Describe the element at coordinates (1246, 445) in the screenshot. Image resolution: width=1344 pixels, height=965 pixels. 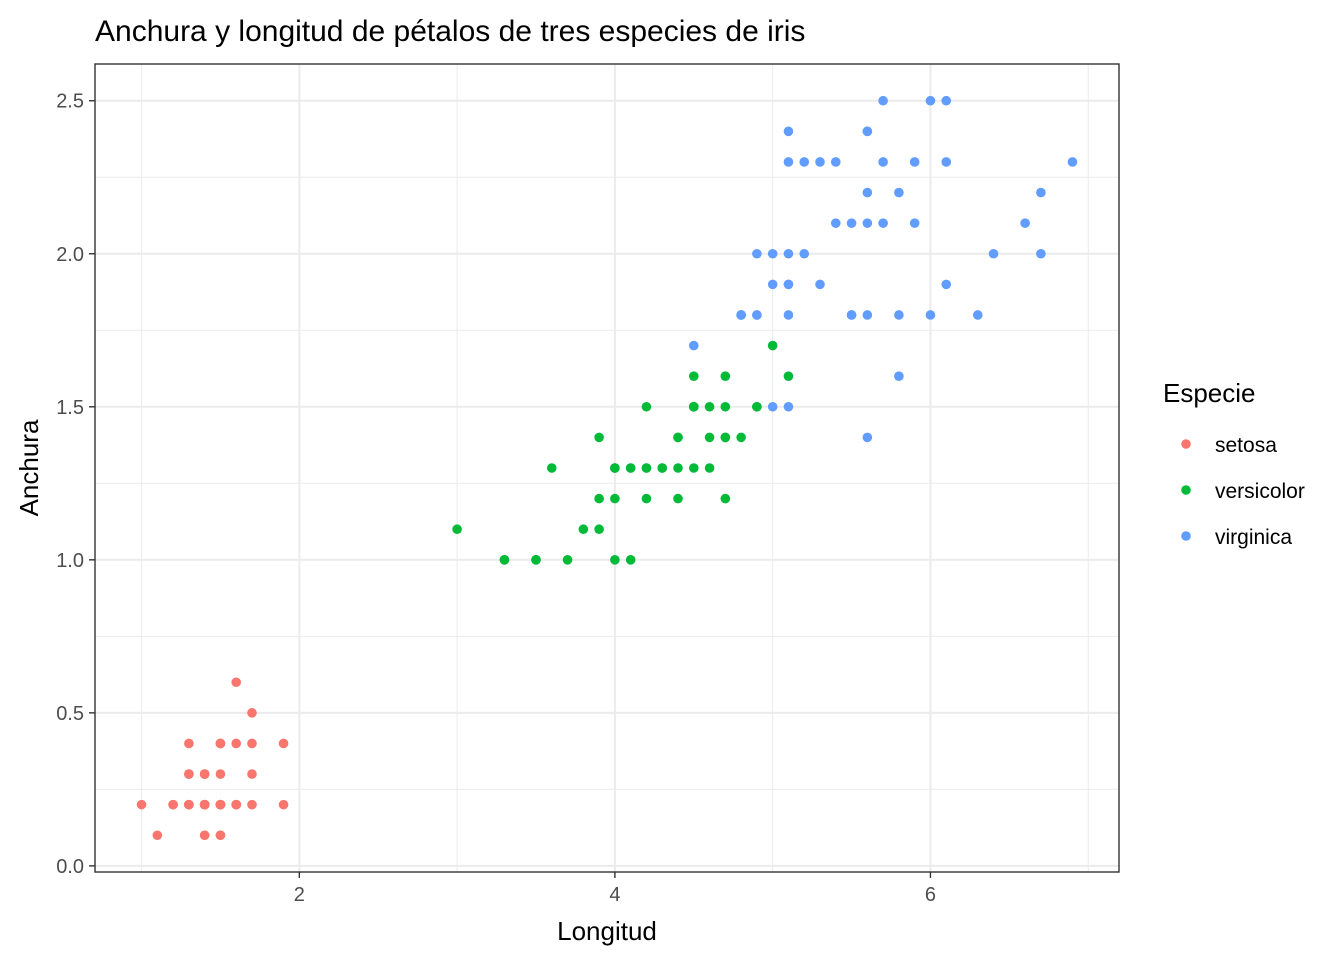
I see `legend-label: setosa` at that location.